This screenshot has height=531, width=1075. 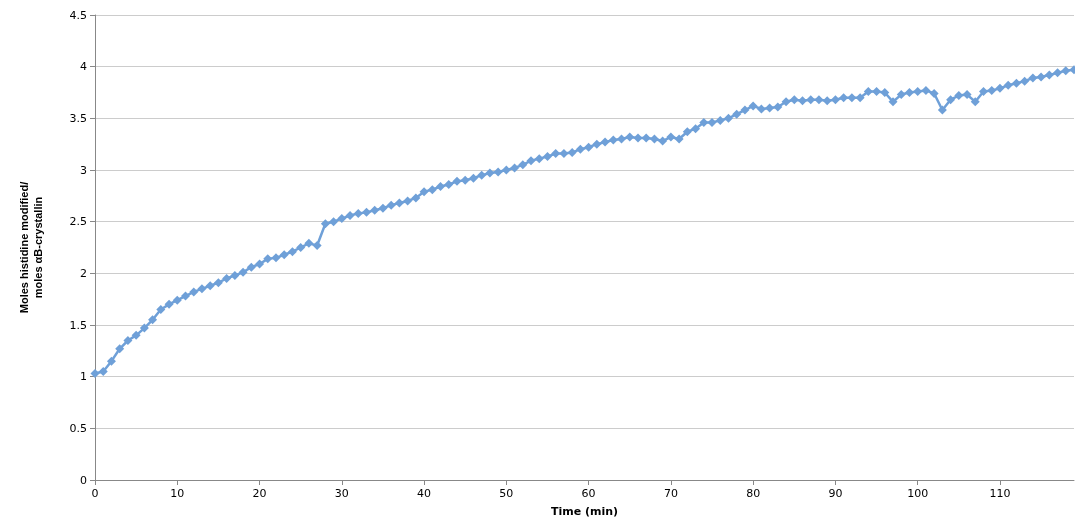 I want to click on x-tick-label: 50, so click(x=506, y=493).